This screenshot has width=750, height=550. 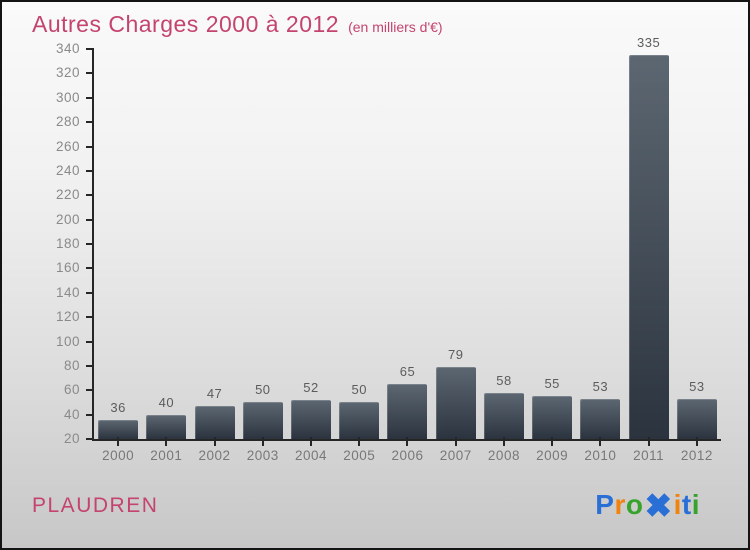 I want to click on logo-letter: ✖, so click(x=658, y=505).